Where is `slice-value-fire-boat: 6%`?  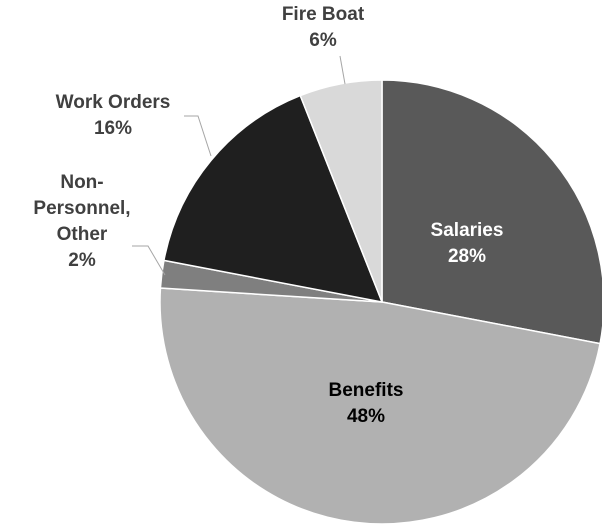 slice-value-fire-boat: 6% is located at coordinates (323, 40).